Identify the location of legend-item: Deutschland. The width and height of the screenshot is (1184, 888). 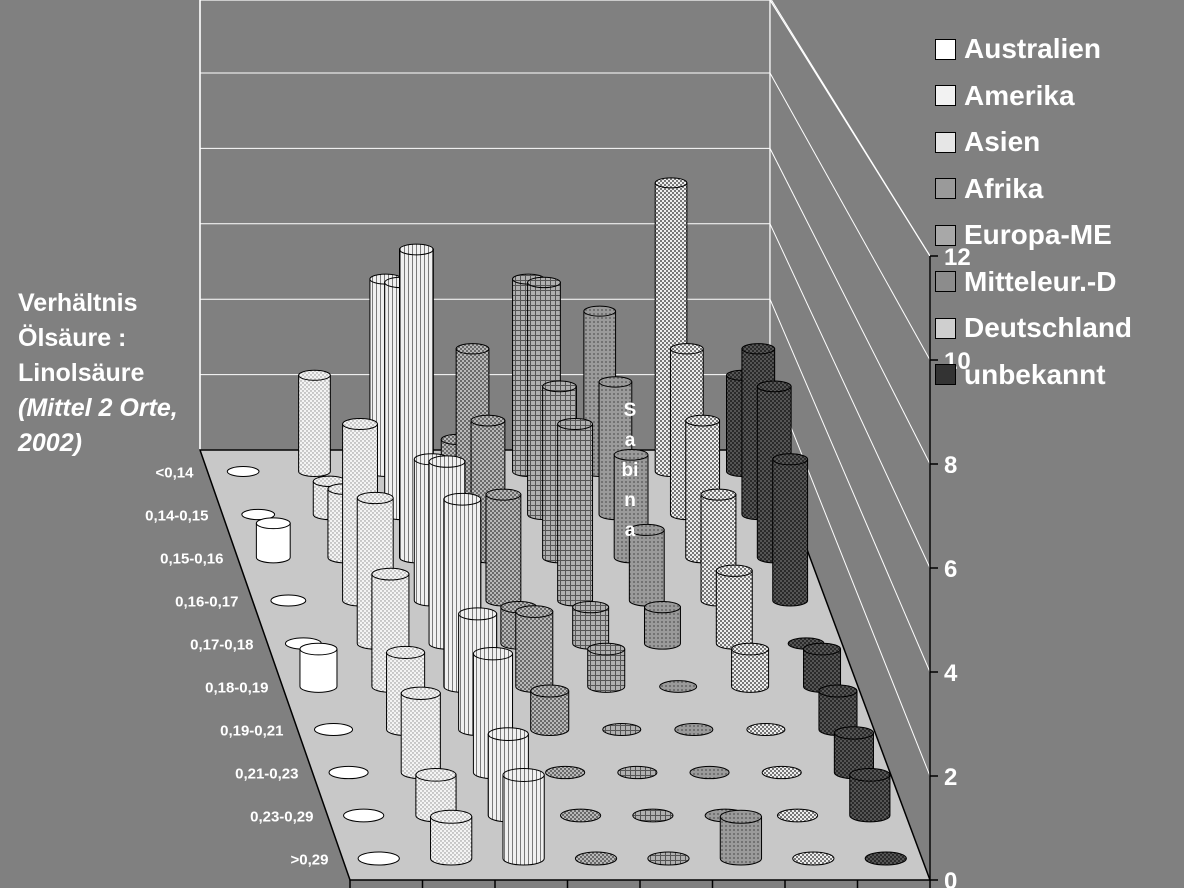
(1033, 328).